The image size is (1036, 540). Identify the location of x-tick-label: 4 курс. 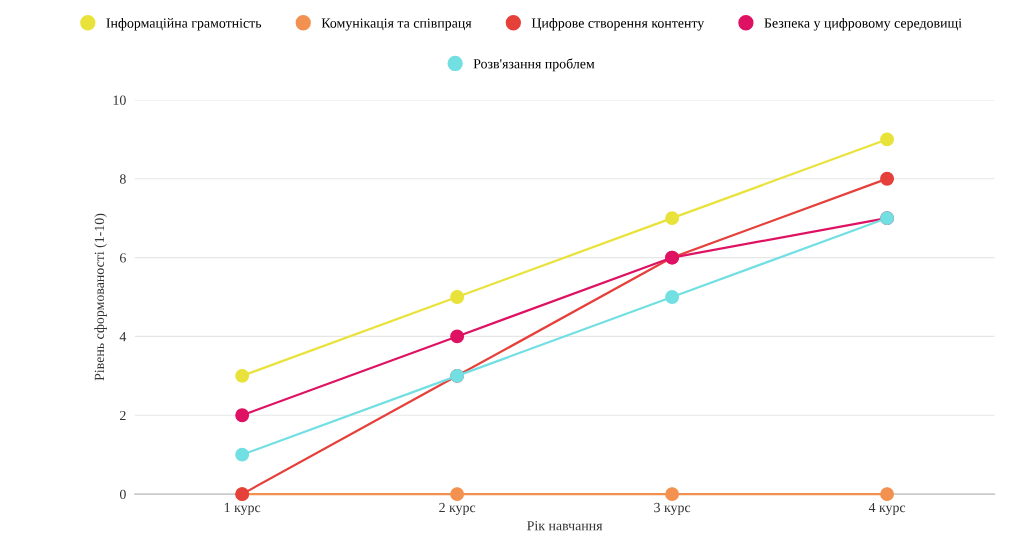
(887, 509).